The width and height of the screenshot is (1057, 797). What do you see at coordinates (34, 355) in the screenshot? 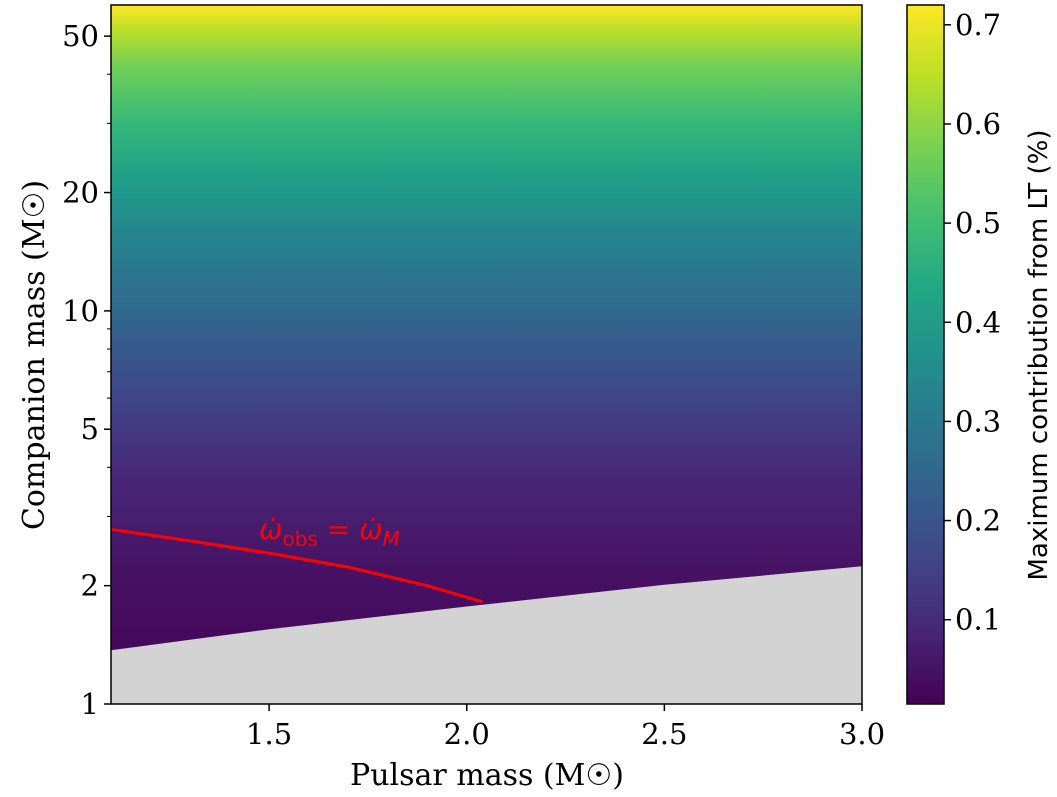
I see `y-axis-label: Companion mass (M☉)` at bounding box center [34, 355].